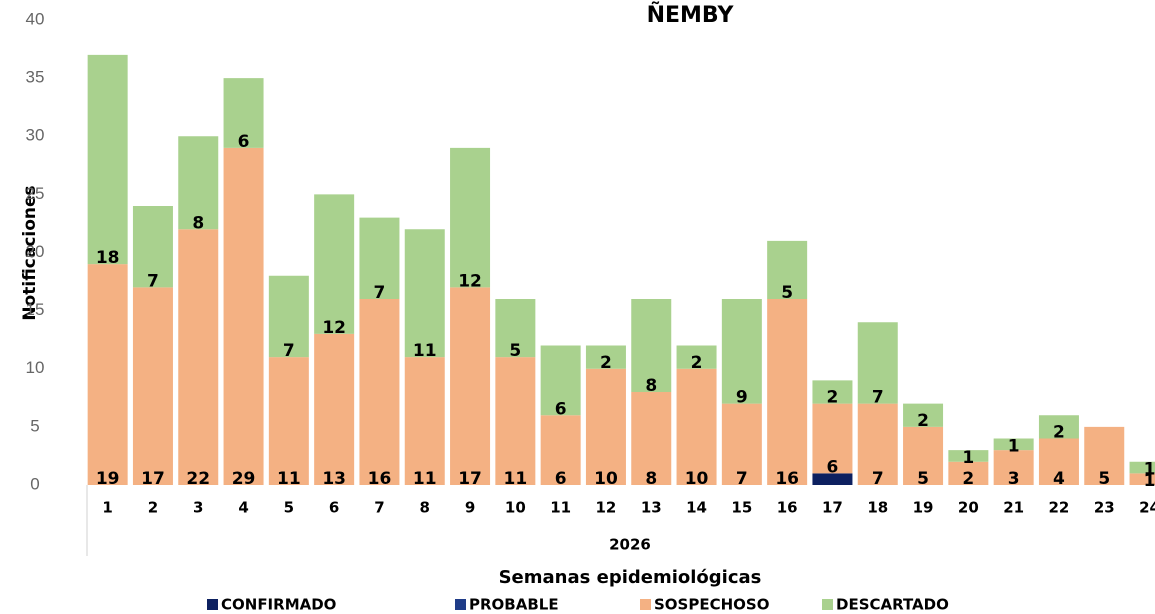 The height and width of the screenshot is (614, 1155). Describe the element at coordinates (34, 483) in the screenshot. I see `y-tick-label: 0` at that location.